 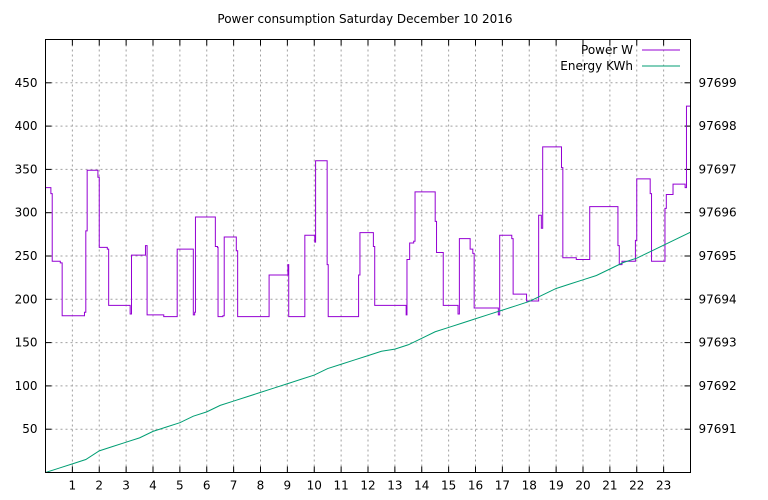 What do you see at coordinates (596, 66) in the screenshot?
I see `legend-label: Energy KWh` at bounding box center [596, 66].